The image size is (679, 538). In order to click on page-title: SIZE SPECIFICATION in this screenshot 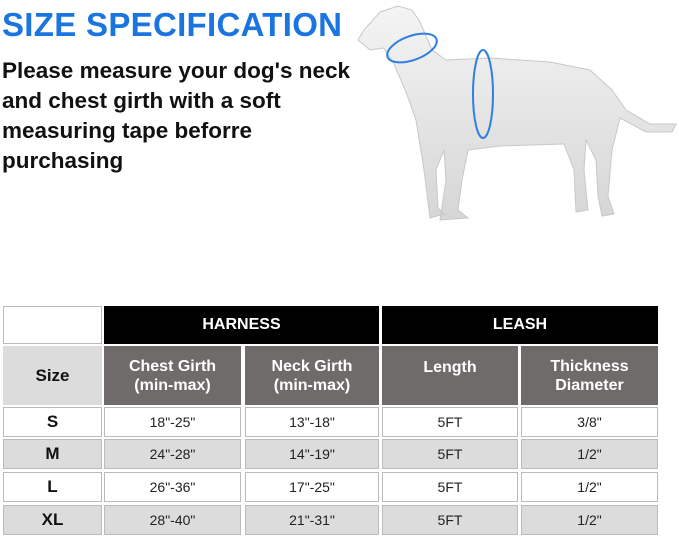, I will do `click(172, 24)`.